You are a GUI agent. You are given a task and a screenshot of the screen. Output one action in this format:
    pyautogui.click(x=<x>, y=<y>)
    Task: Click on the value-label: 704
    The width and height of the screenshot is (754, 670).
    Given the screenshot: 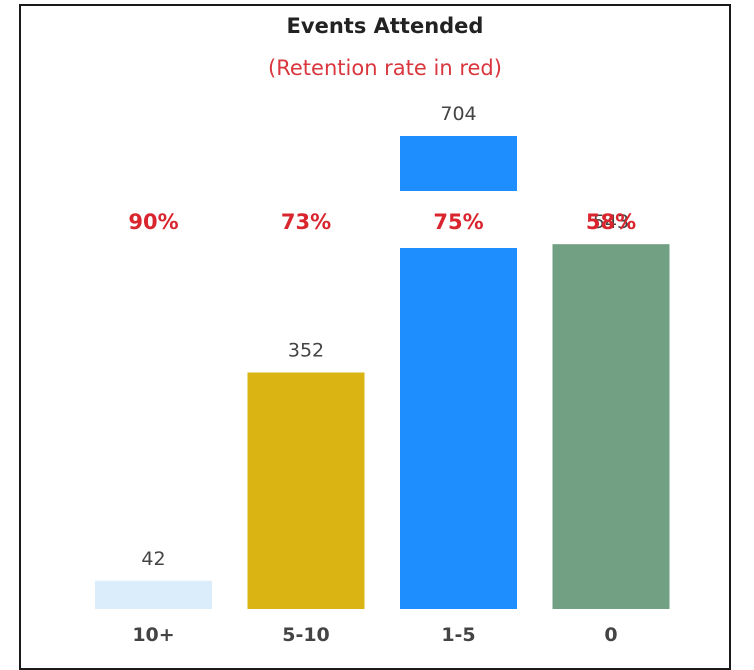 What is the action you would take?
    pyautogui.click(x=458, y=114)
    